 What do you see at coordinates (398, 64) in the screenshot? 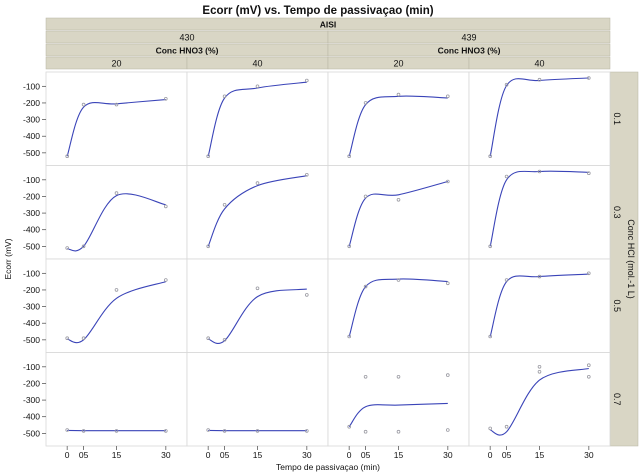
I see `header-439-hno3-20: 20` at bounding box center [398, 64].